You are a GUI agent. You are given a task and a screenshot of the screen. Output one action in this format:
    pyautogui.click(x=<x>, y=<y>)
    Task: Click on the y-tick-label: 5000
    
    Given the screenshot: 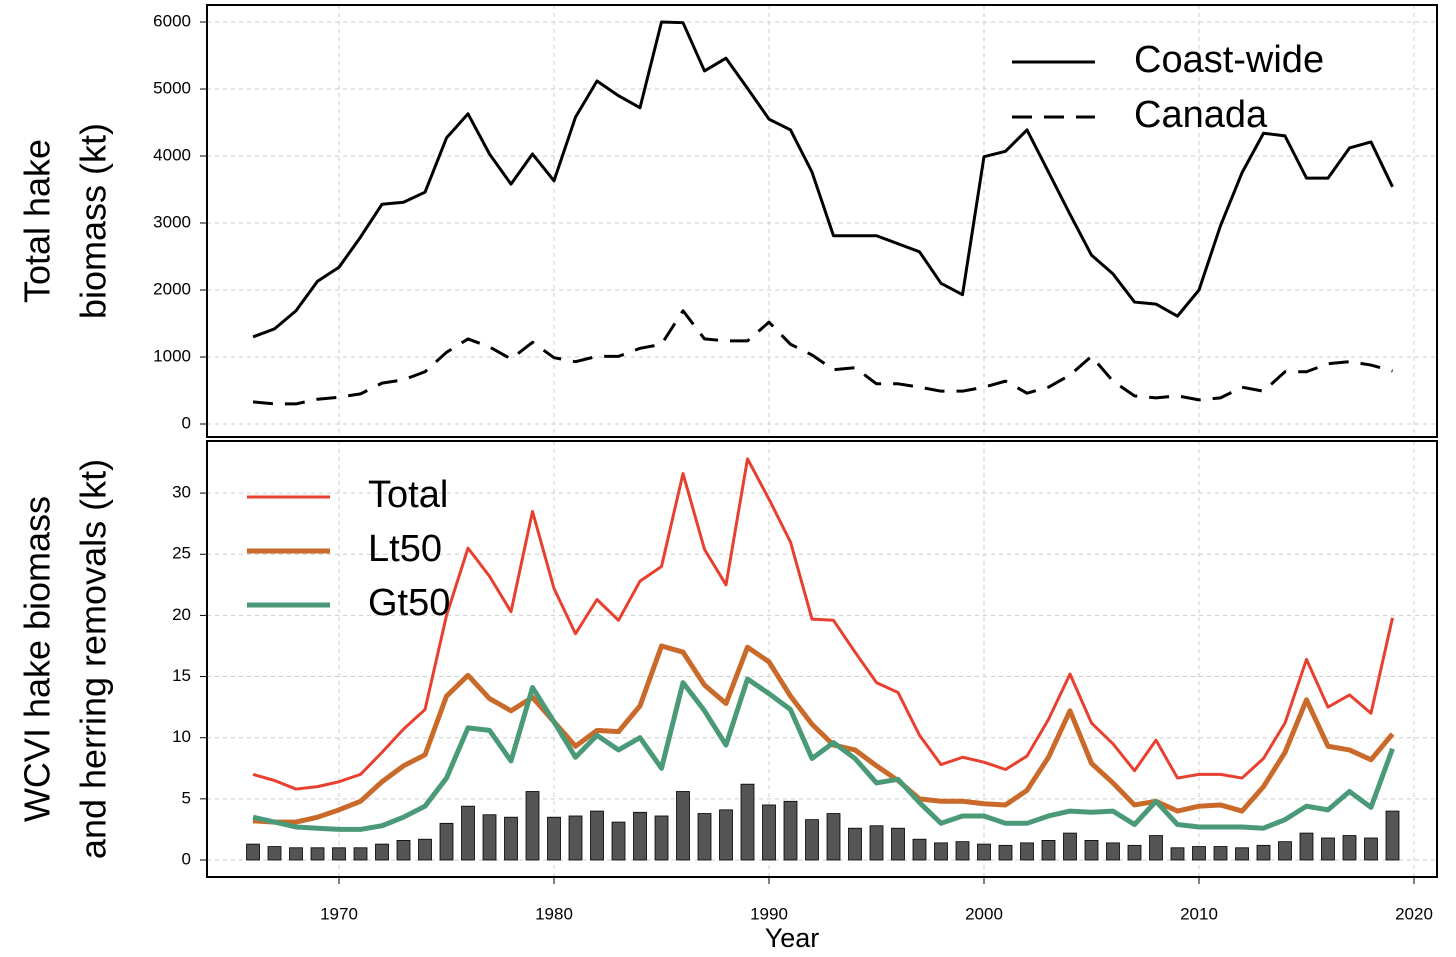 What is the action you would take?
    pyautogui.click(x=172, y=87)
    